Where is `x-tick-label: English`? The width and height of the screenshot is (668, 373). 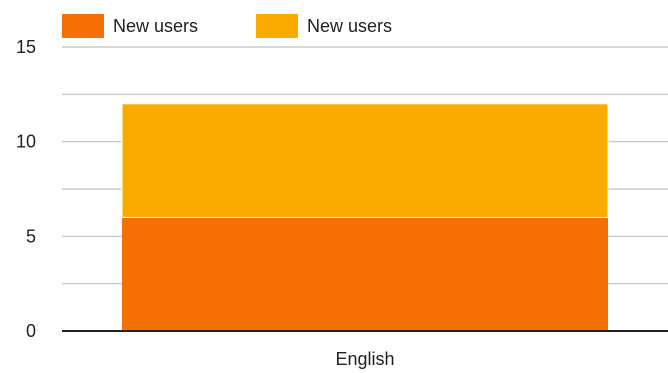 x-tick-label: English is located at coordinates (364, 359).